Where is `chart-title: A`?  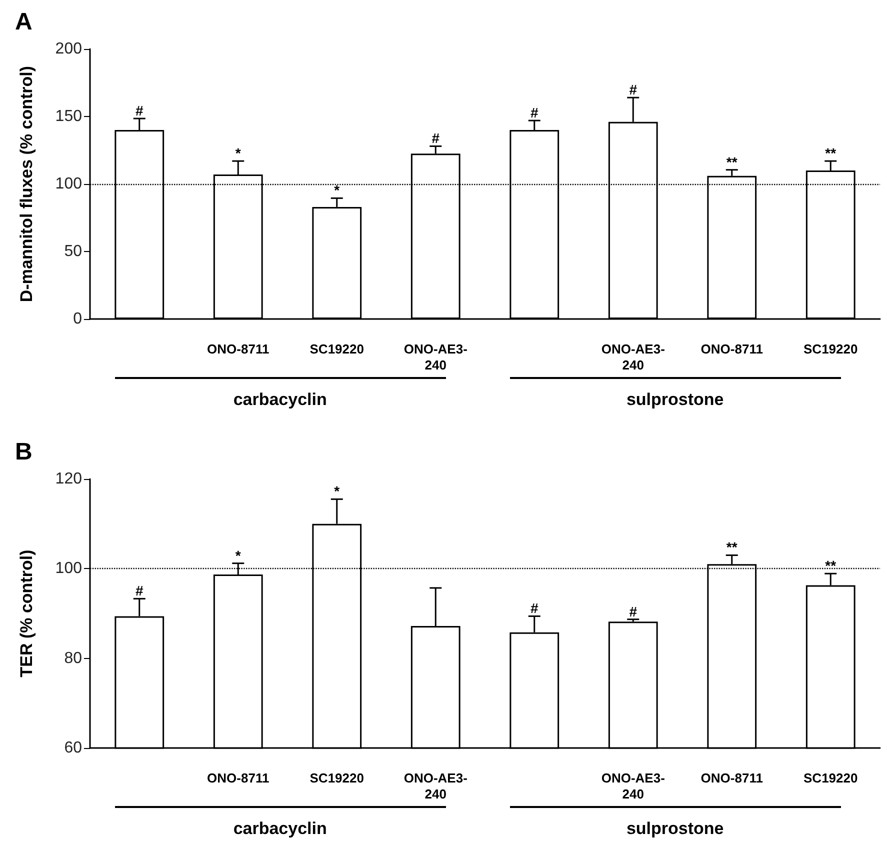
chart-title: A is located at coordinates (23, 22).